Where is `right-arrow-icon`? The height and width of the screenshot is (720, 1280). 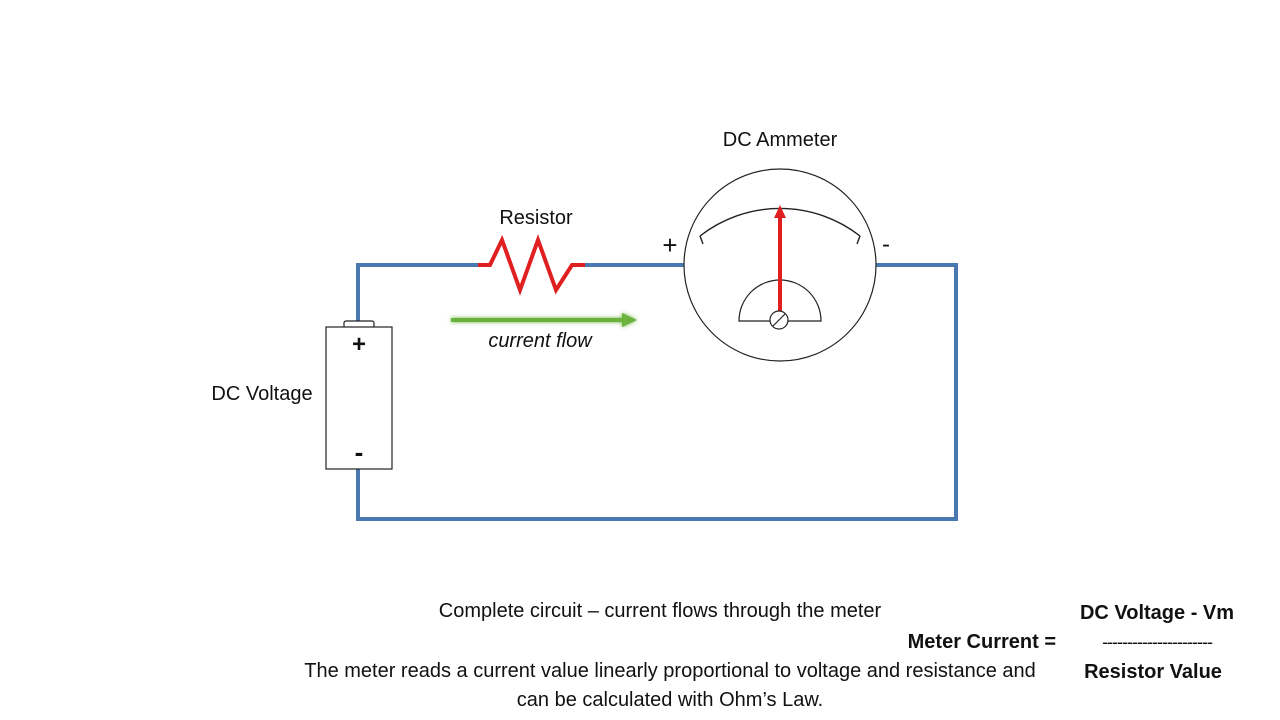 right-arrow-icon is located at coordinates (544, 320).